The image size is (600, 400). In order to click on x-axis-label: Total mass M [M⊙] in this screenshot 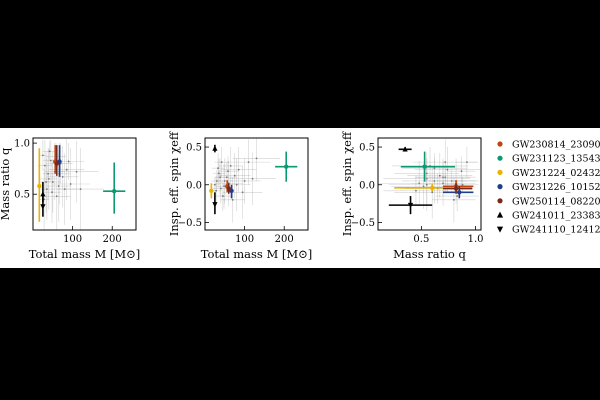, I will do `click(257, 254)`.